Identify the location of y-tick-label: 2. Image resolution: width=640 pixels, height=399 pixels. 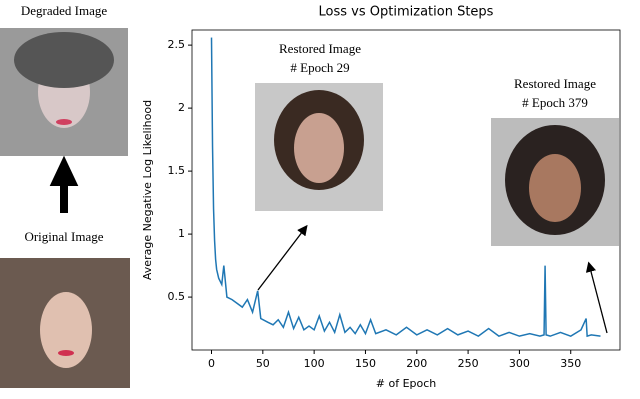
(181, 107).